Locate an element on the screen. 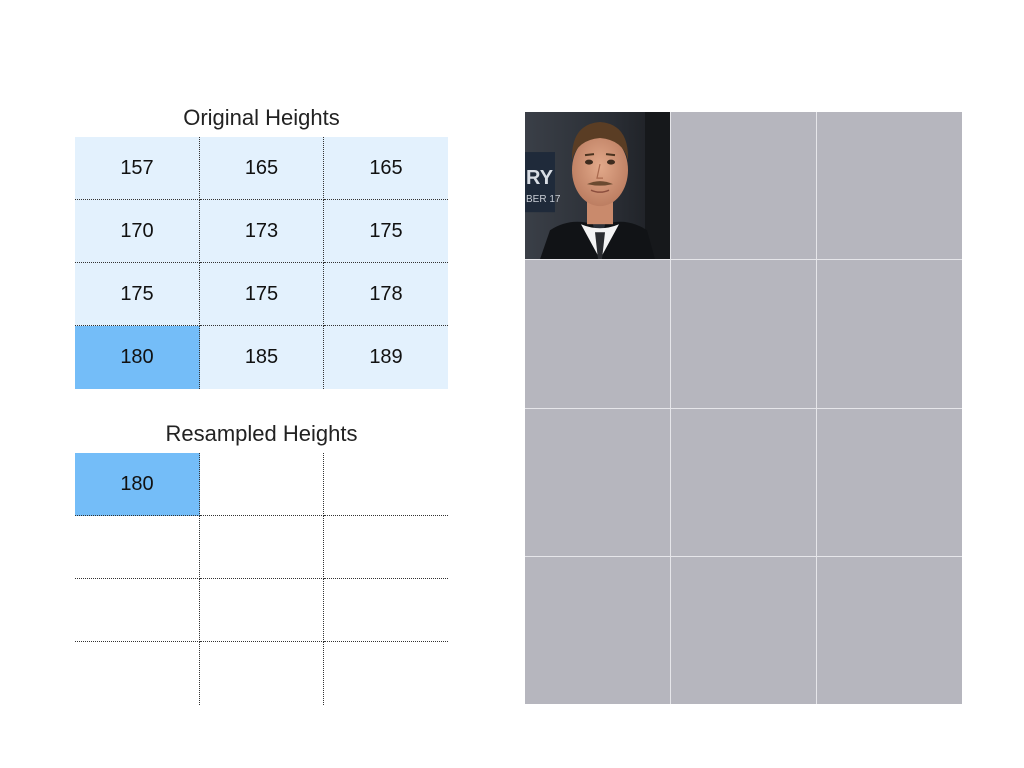  backdrop-text-small: BER 17 is located at coordinates (543, 199).